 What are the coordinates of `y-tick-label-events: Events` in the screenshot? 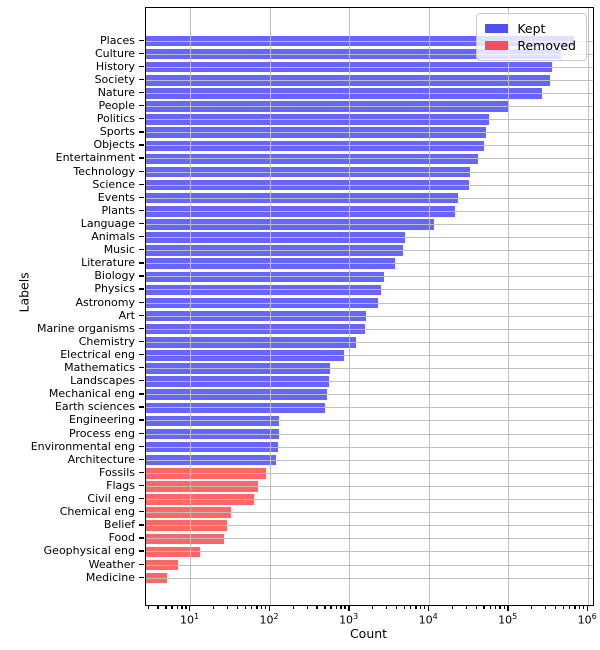 It's located at (116, 197).